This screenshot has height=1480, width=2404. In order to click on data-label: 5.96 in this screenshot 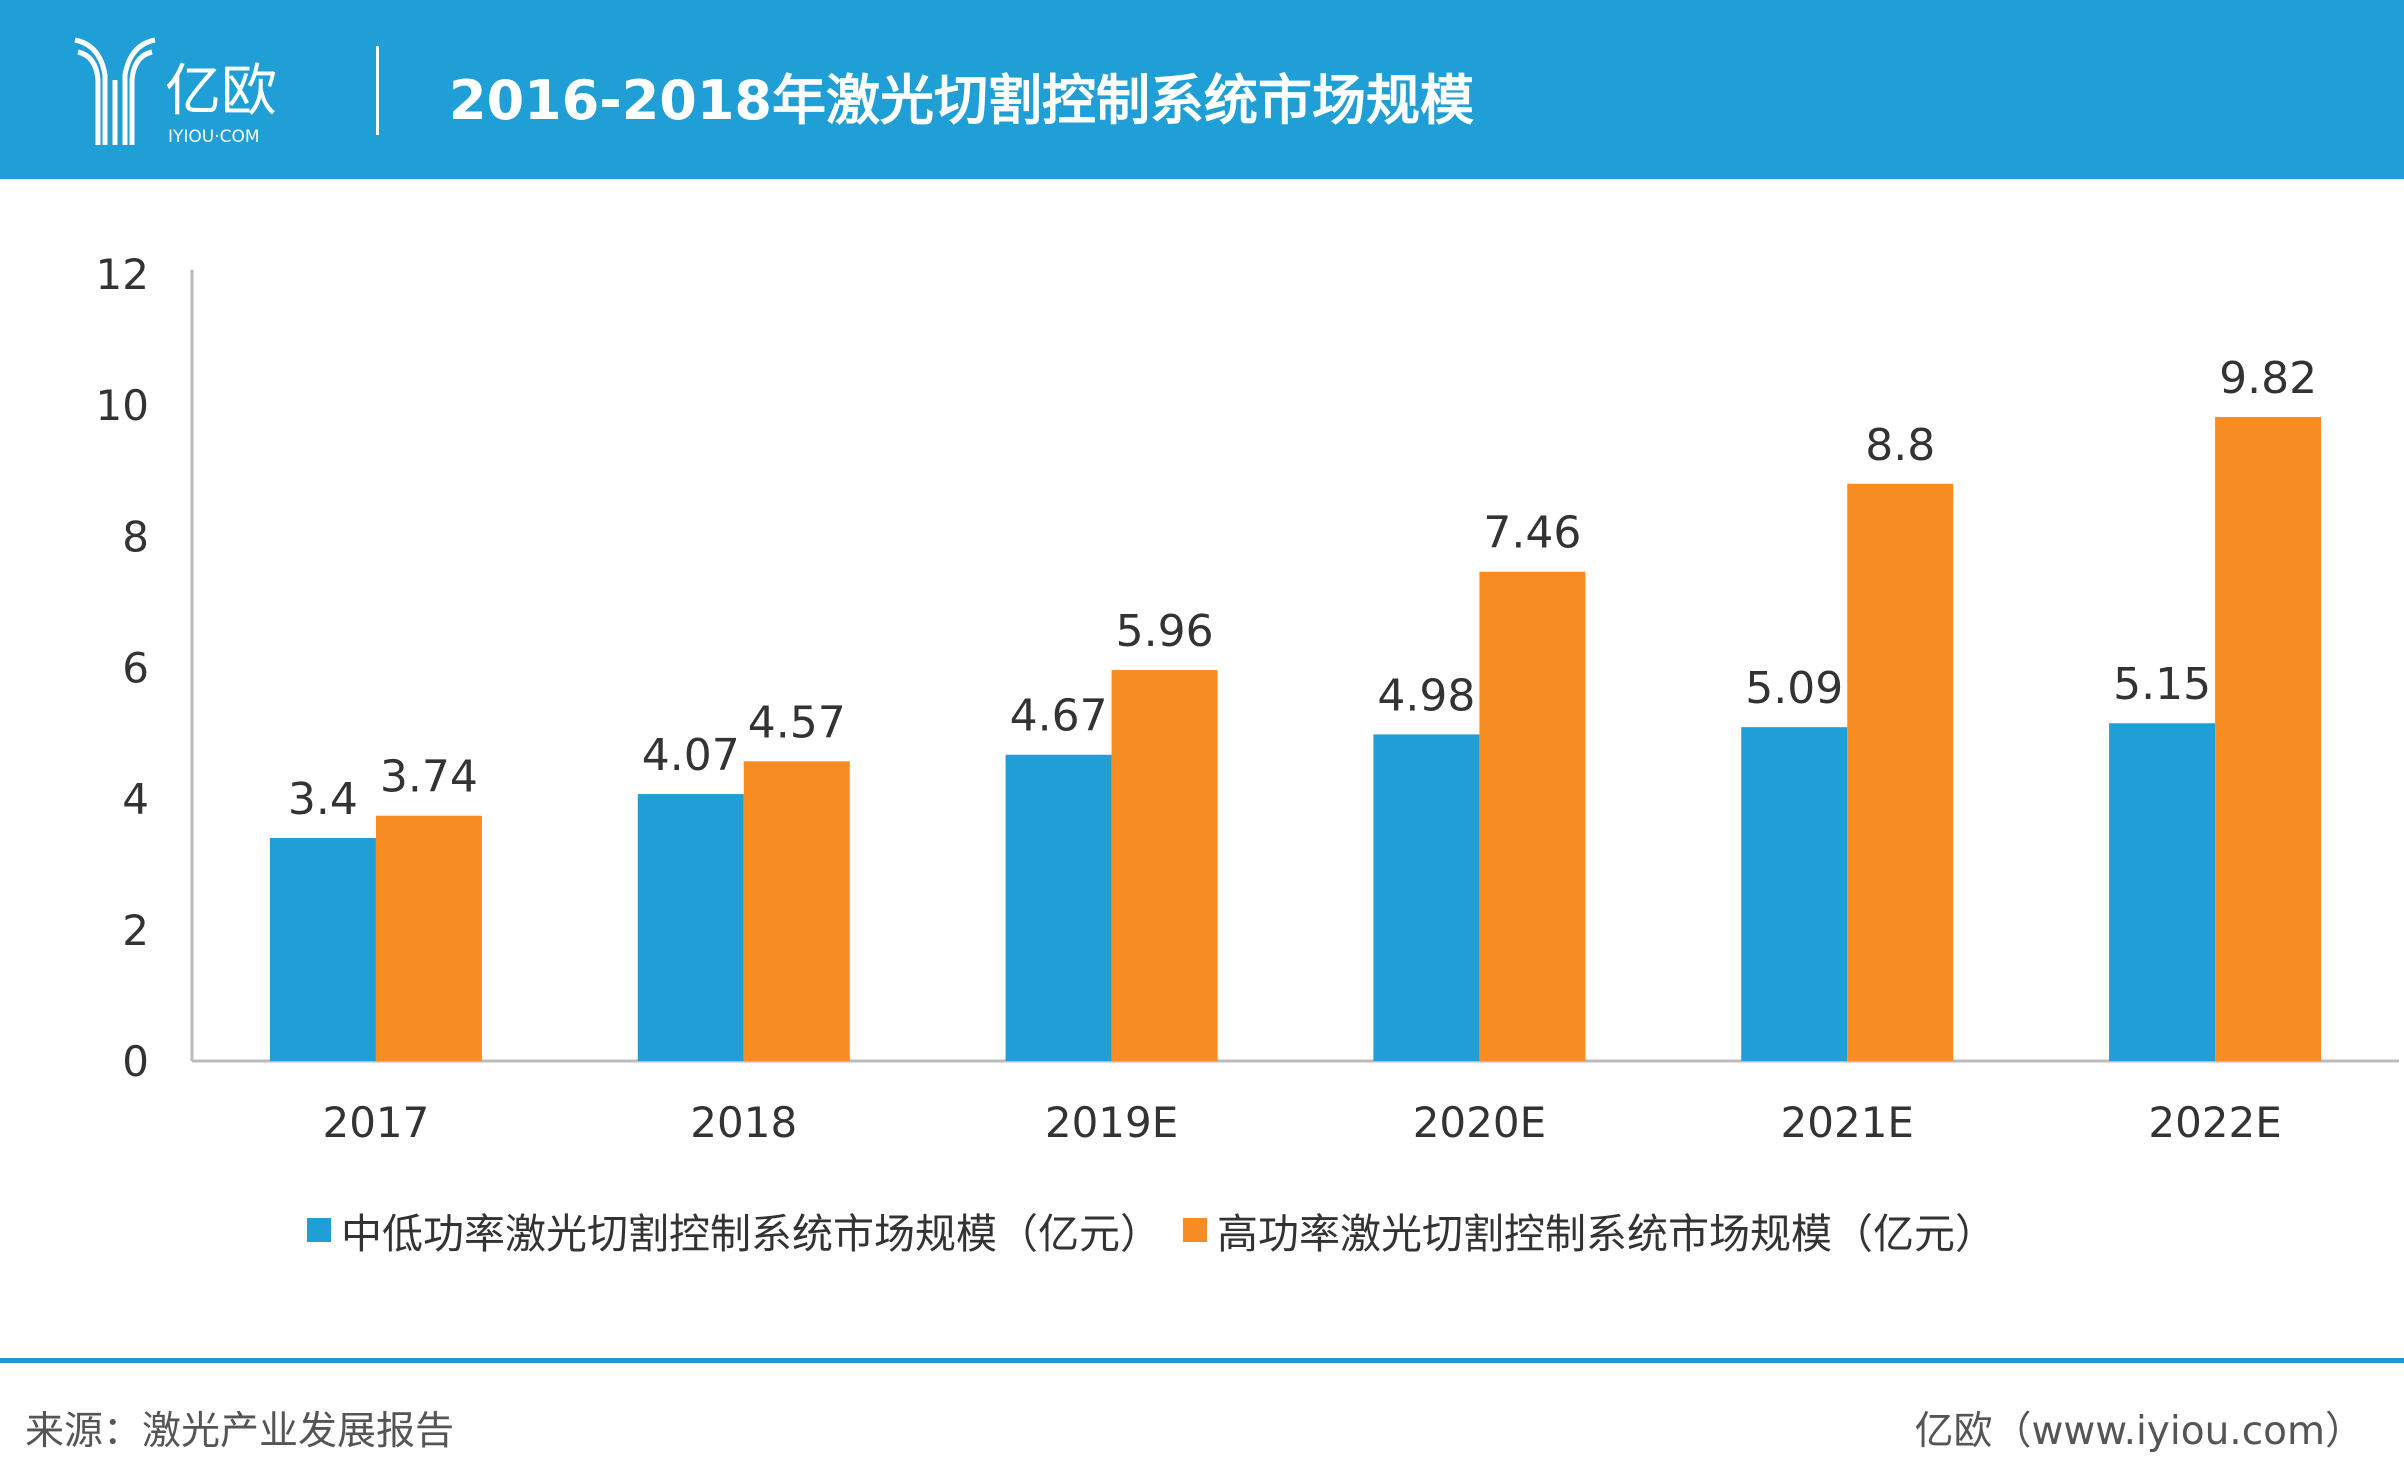, I will do `click(1165, 631)`.